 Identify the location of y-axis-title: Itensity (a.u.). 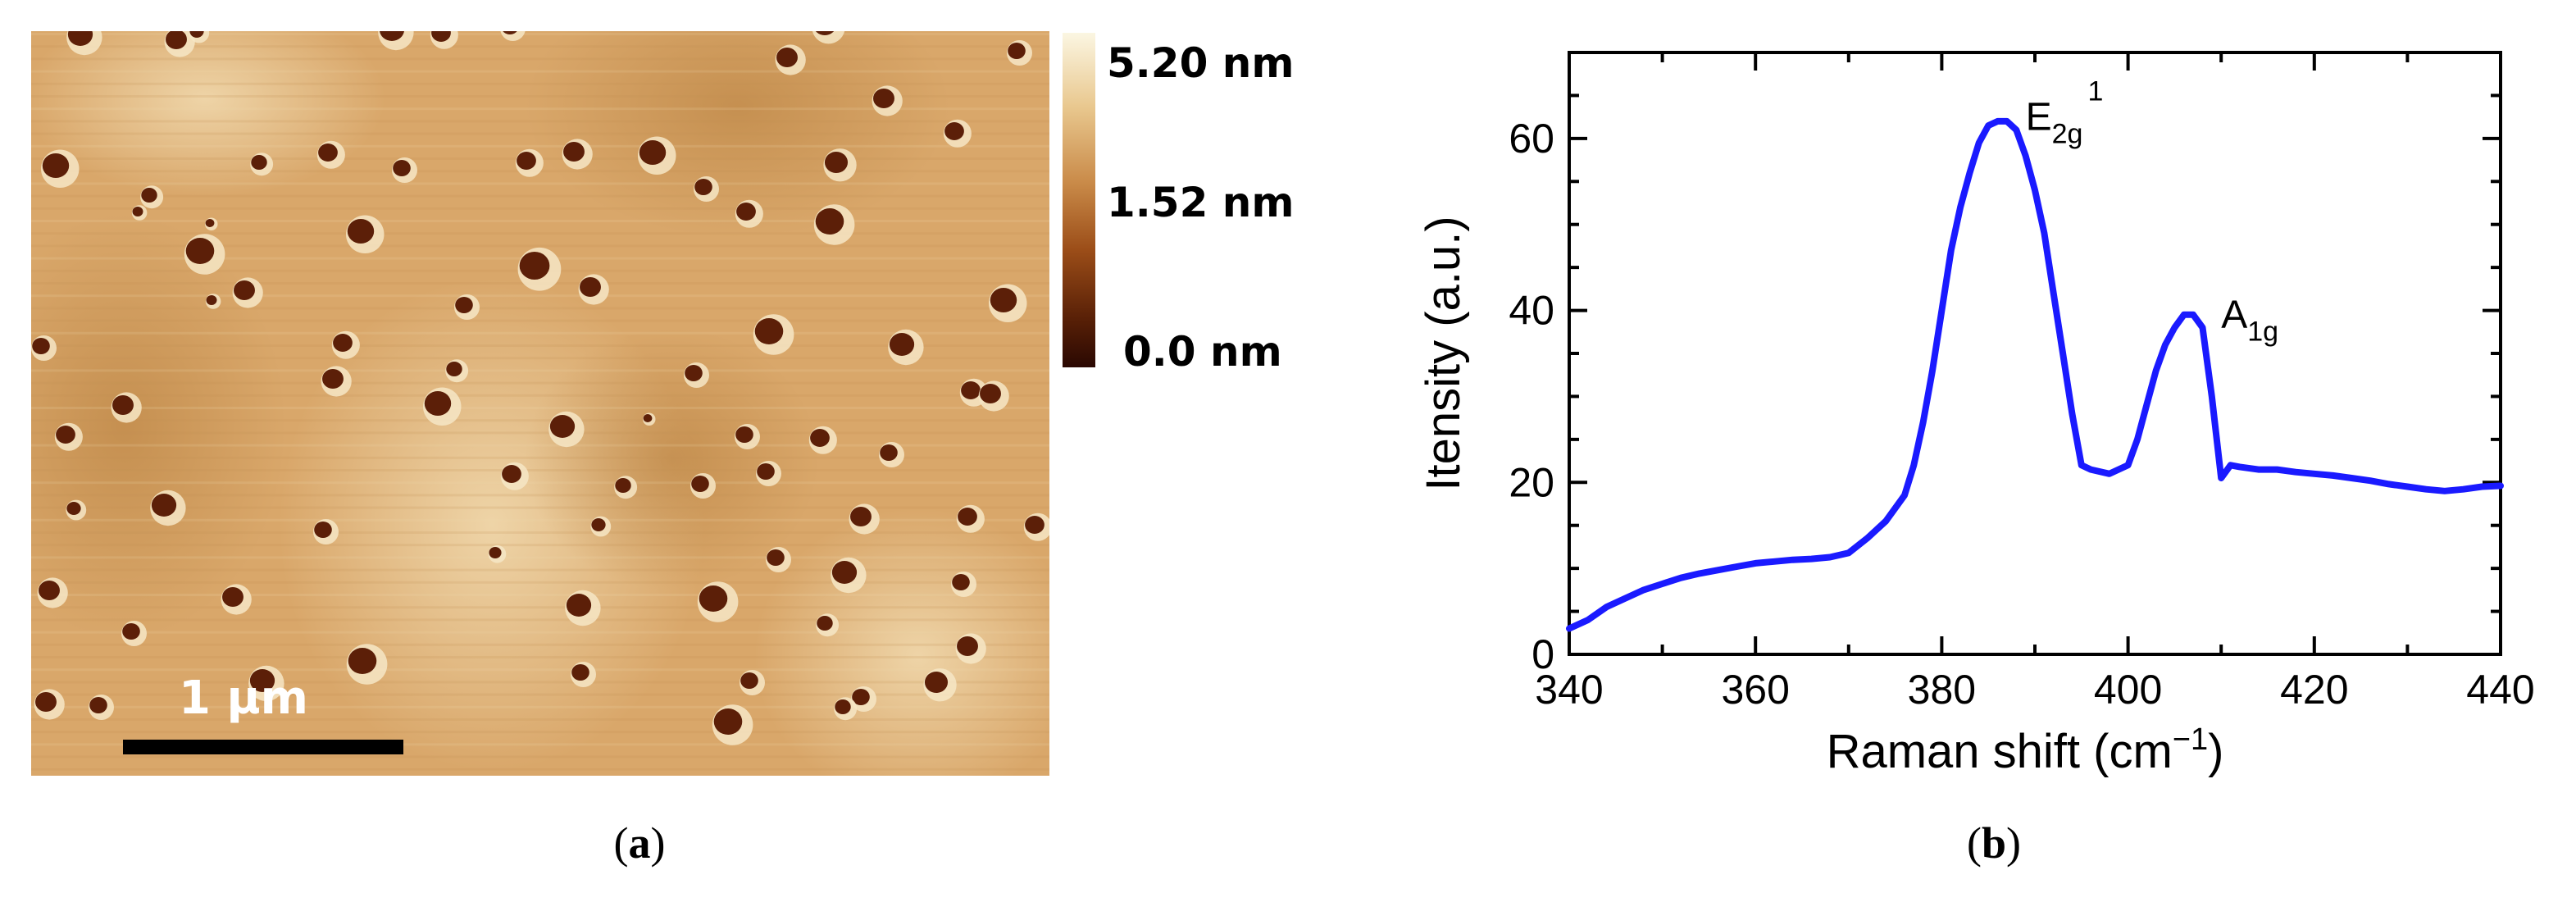
(1444, 353).